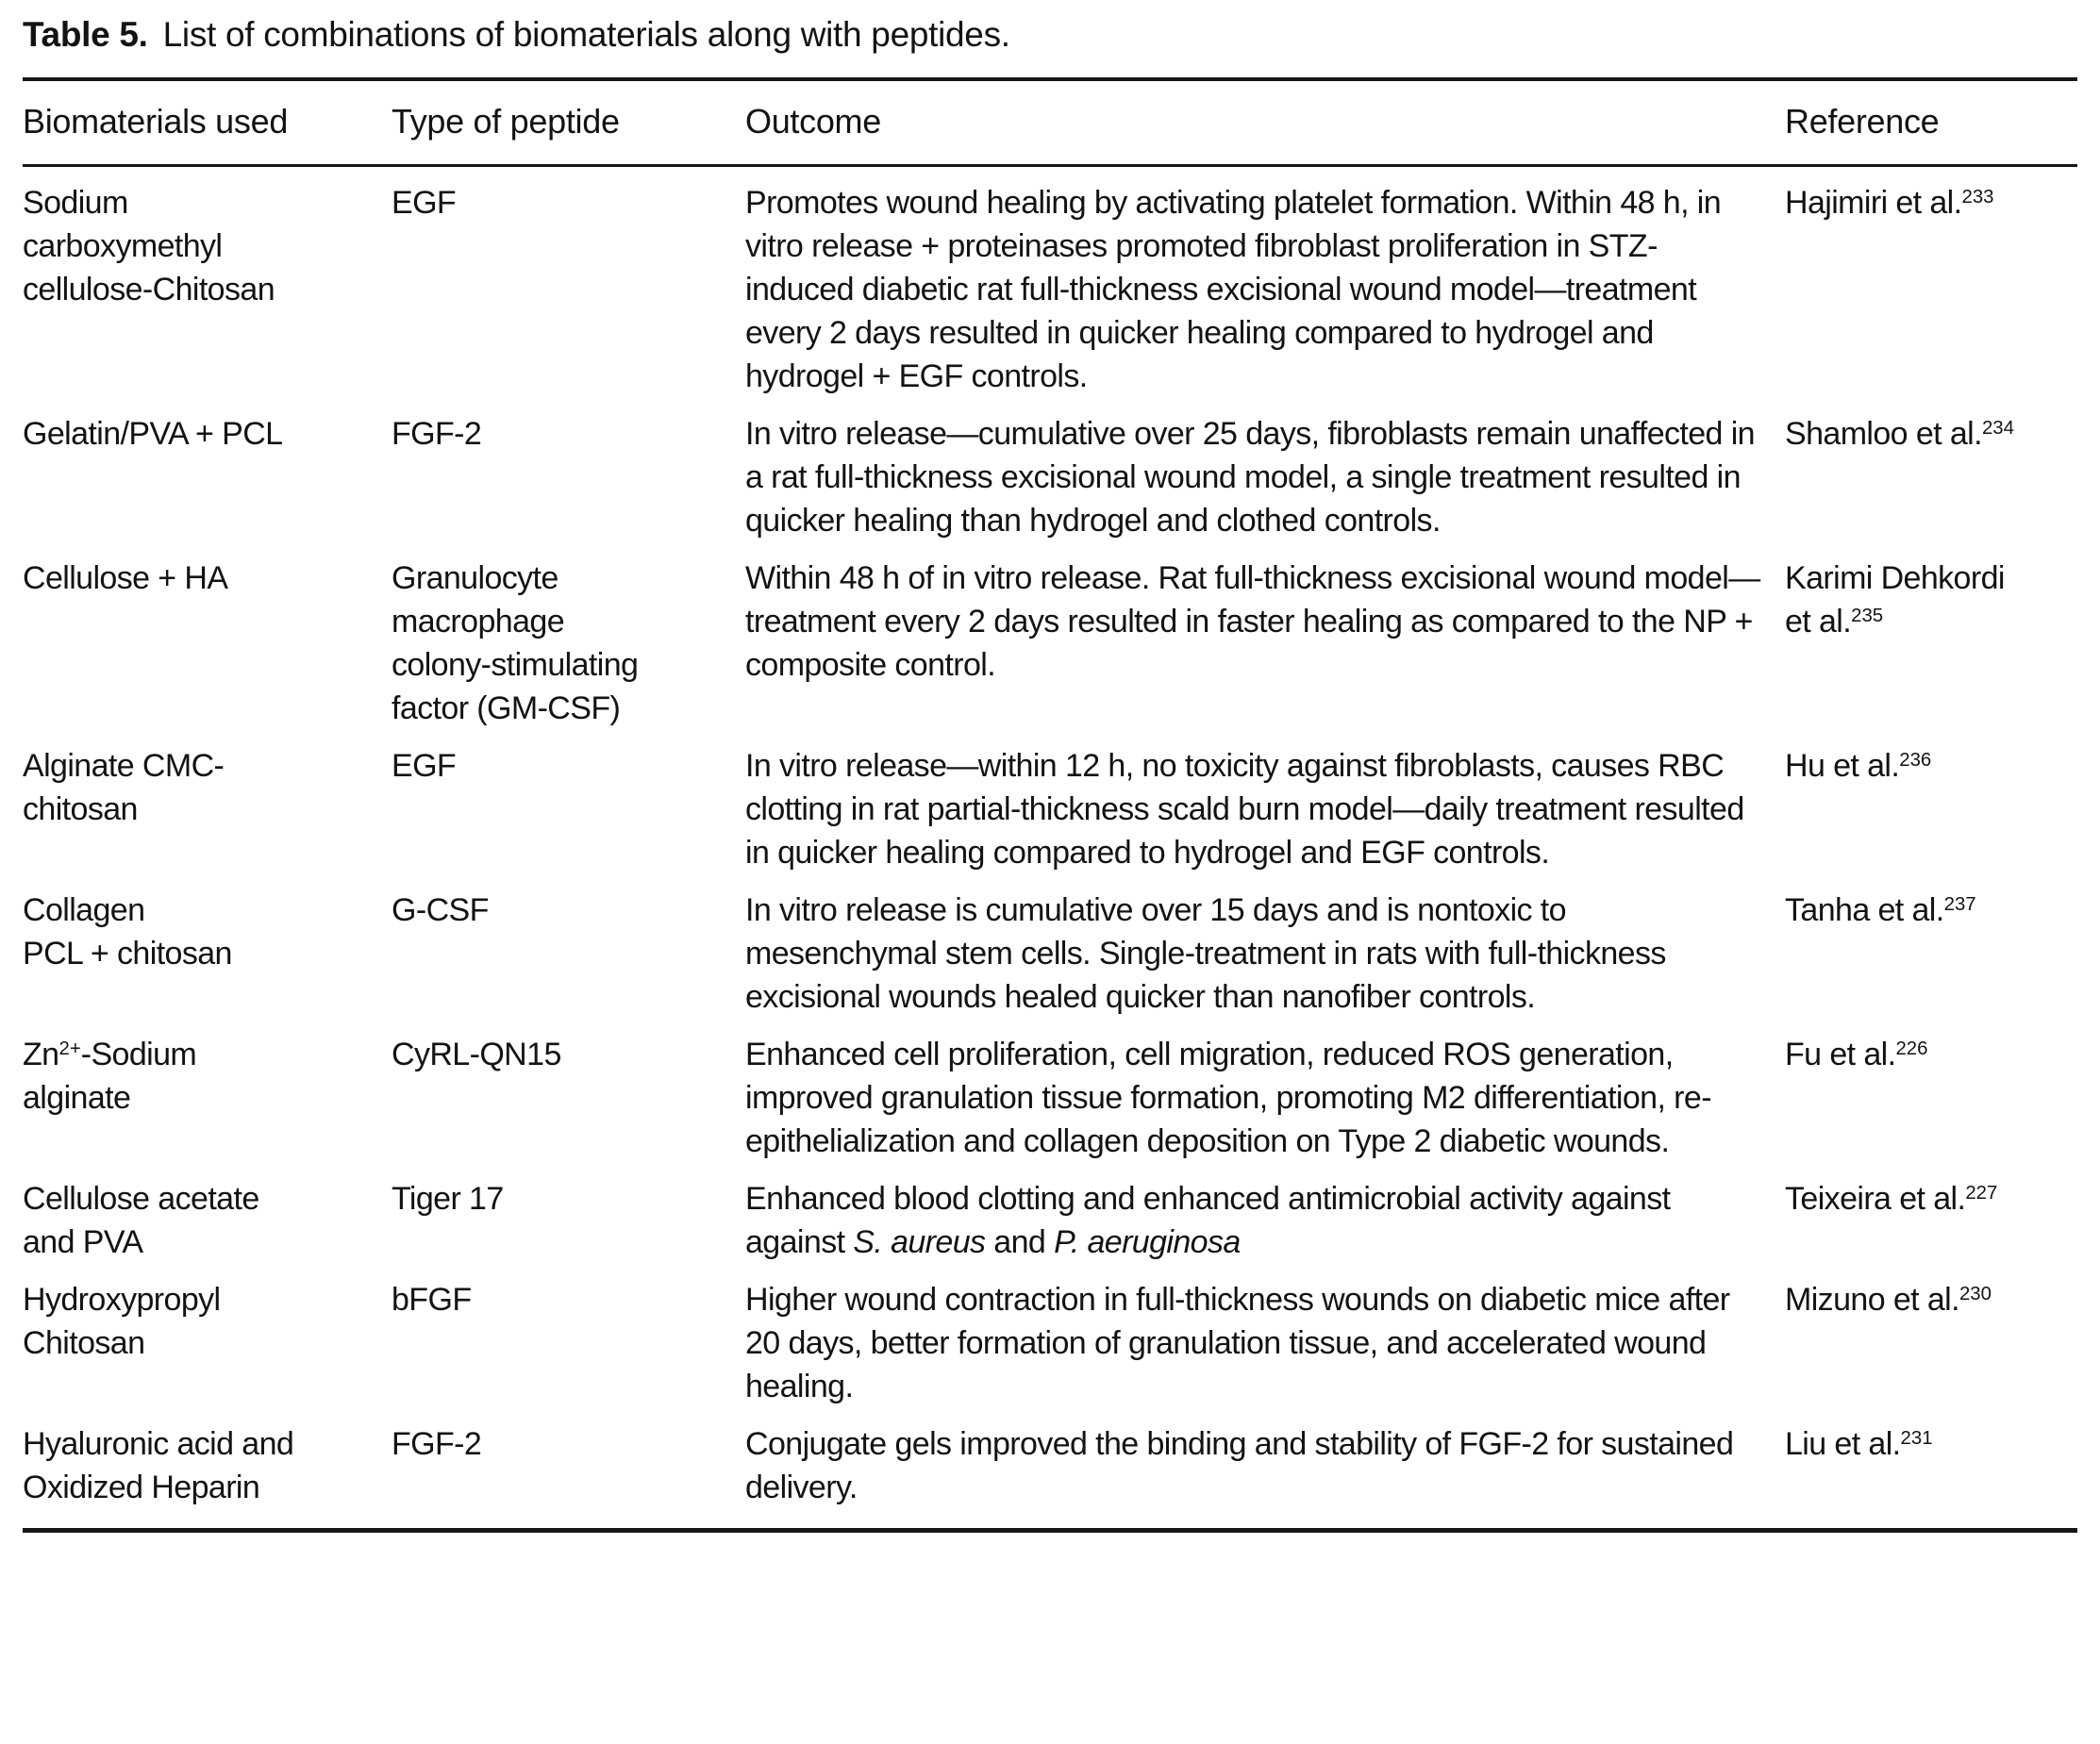  I want to click on cell-biomaterial: Alginate CMC- chitosan, so click(208, 802).